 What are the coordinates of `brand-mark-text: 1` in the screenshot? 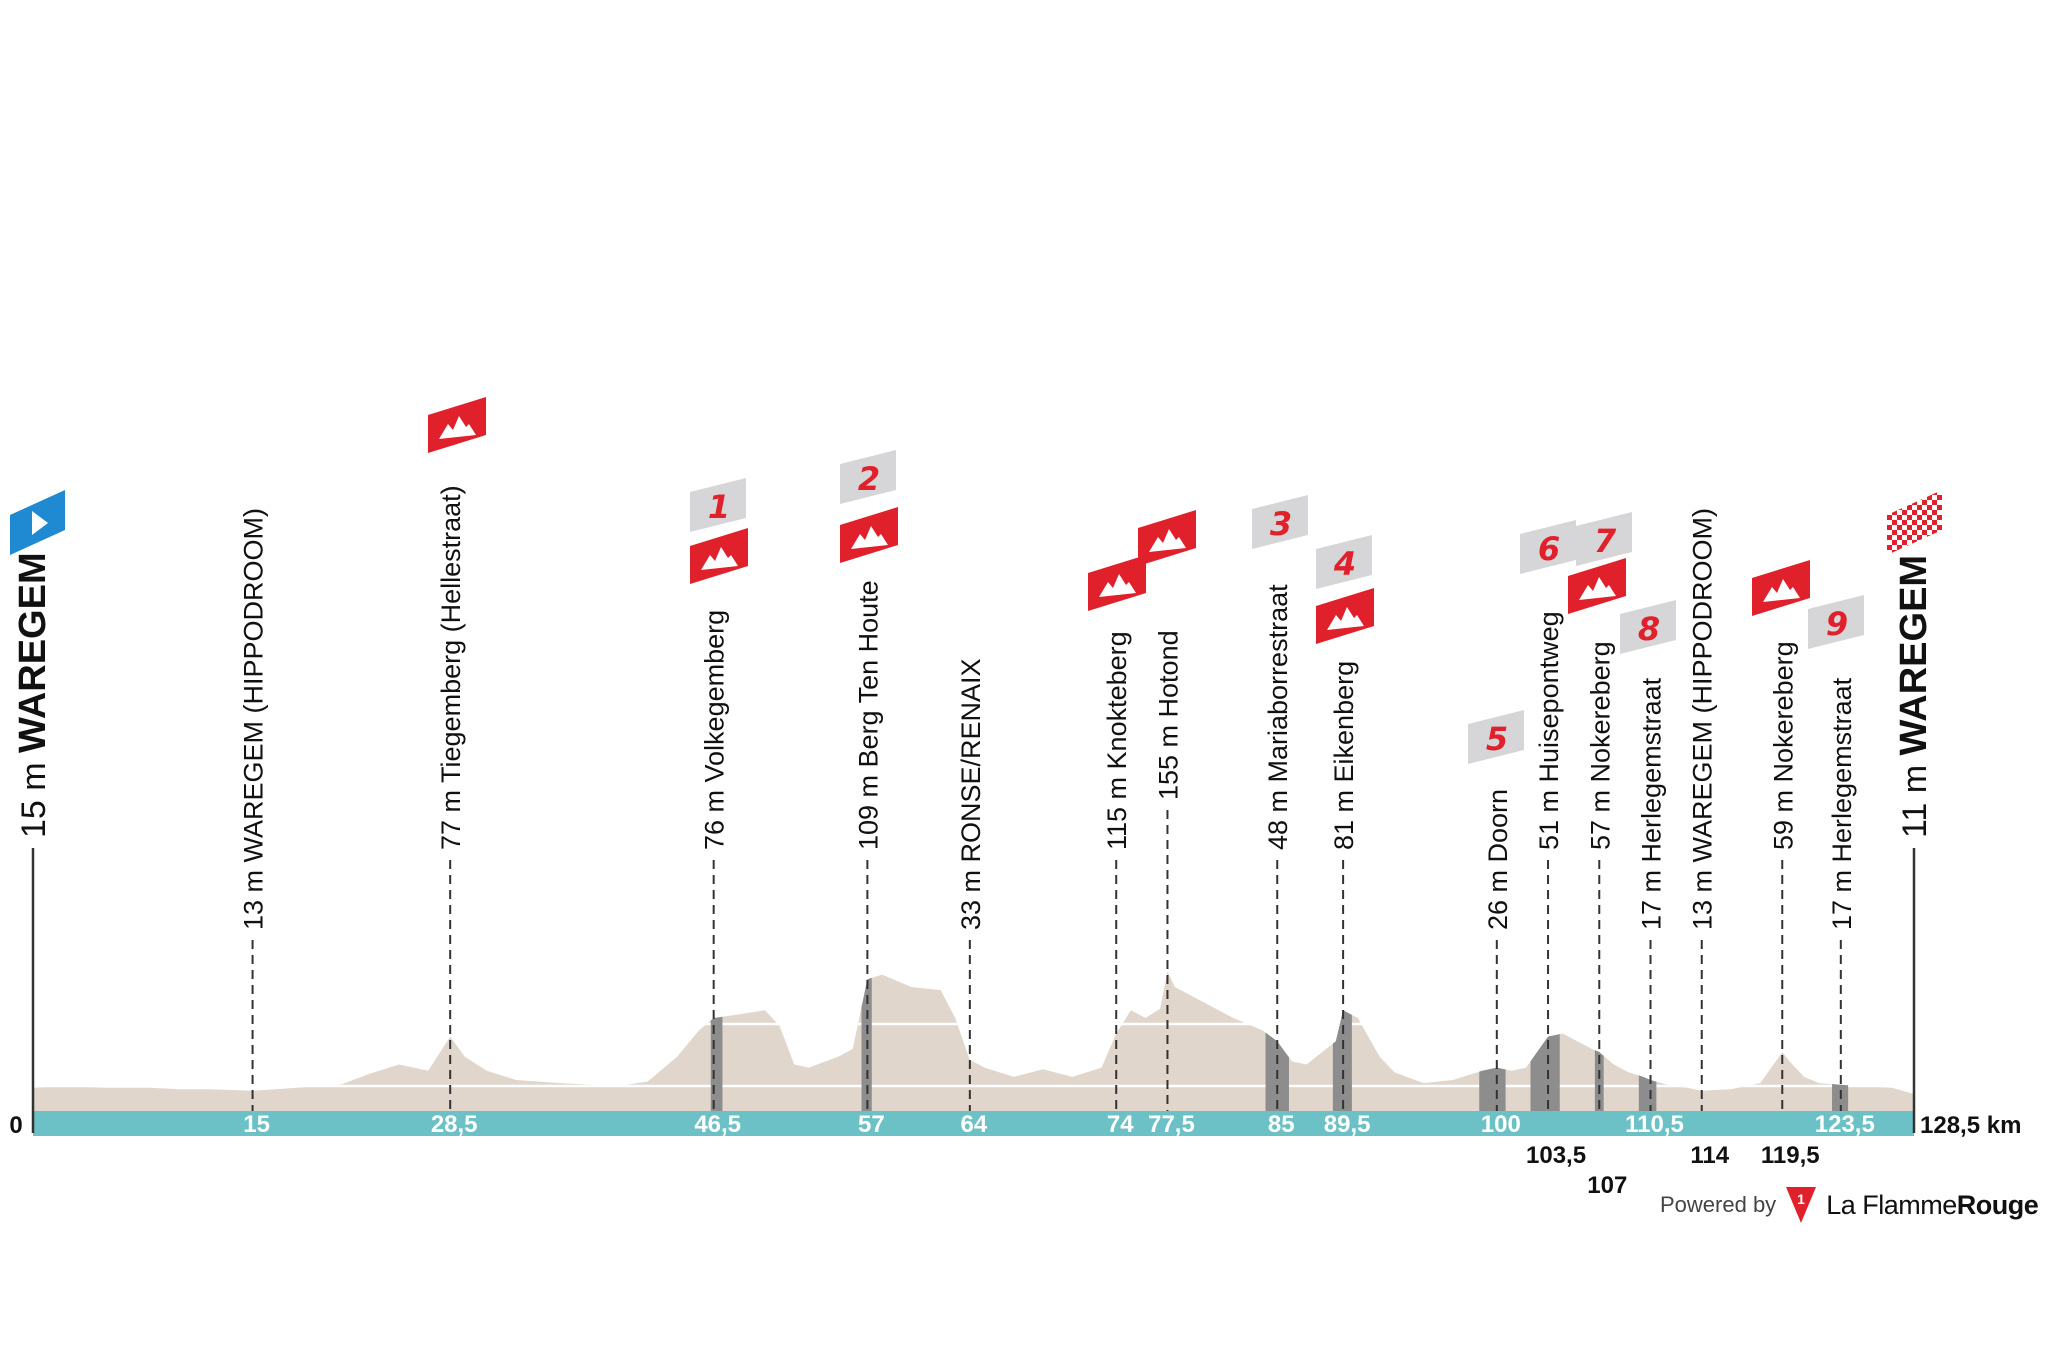 It's located at (1801, 1199).